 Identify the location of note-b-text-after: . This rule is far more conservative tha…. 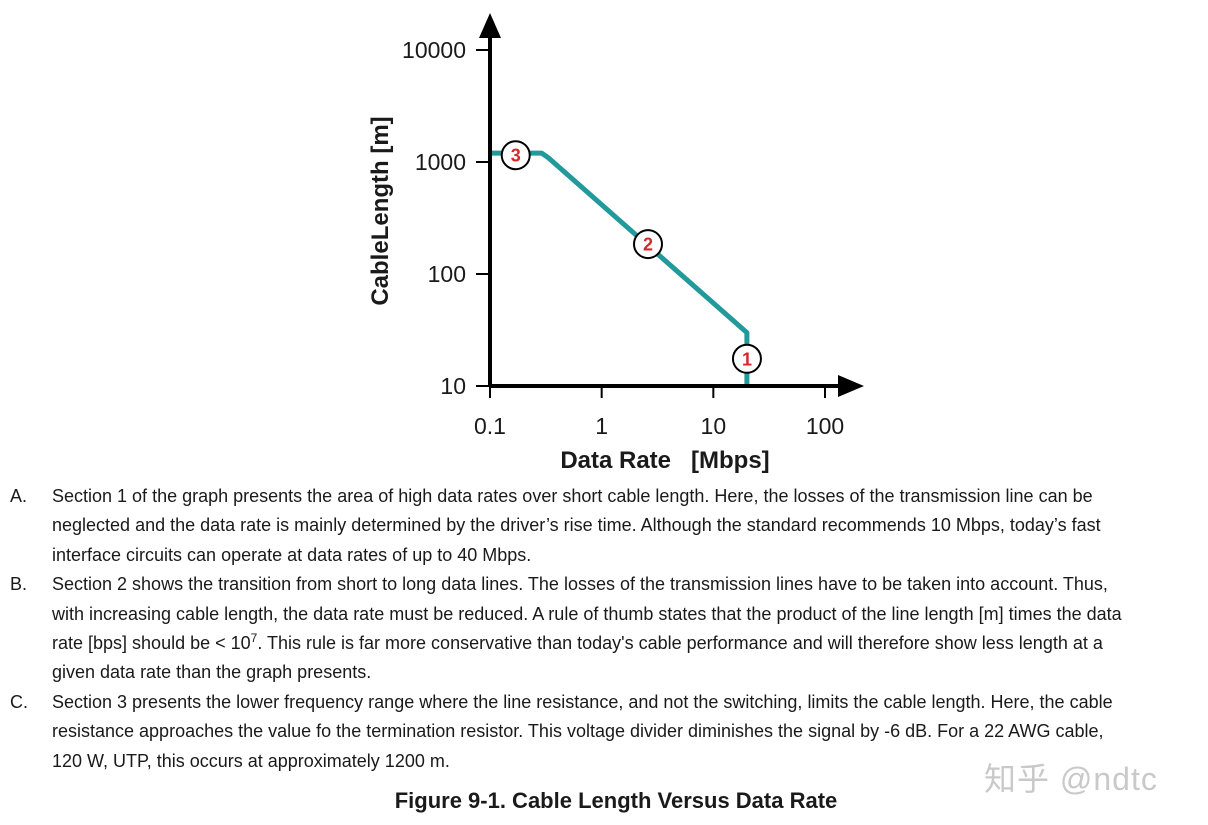
(577, 658).